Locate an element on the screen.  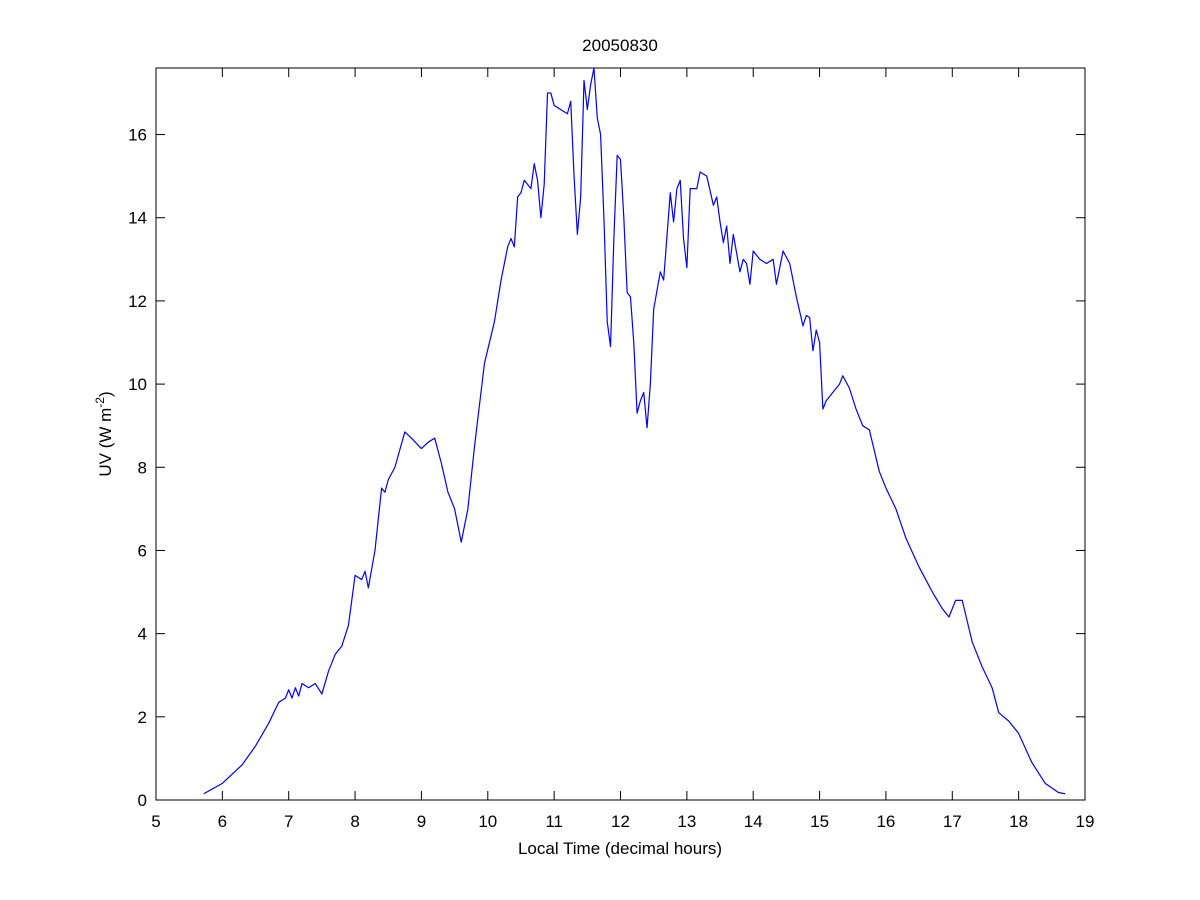
x-tick-label: 7 is located at coordinates (288, 821).